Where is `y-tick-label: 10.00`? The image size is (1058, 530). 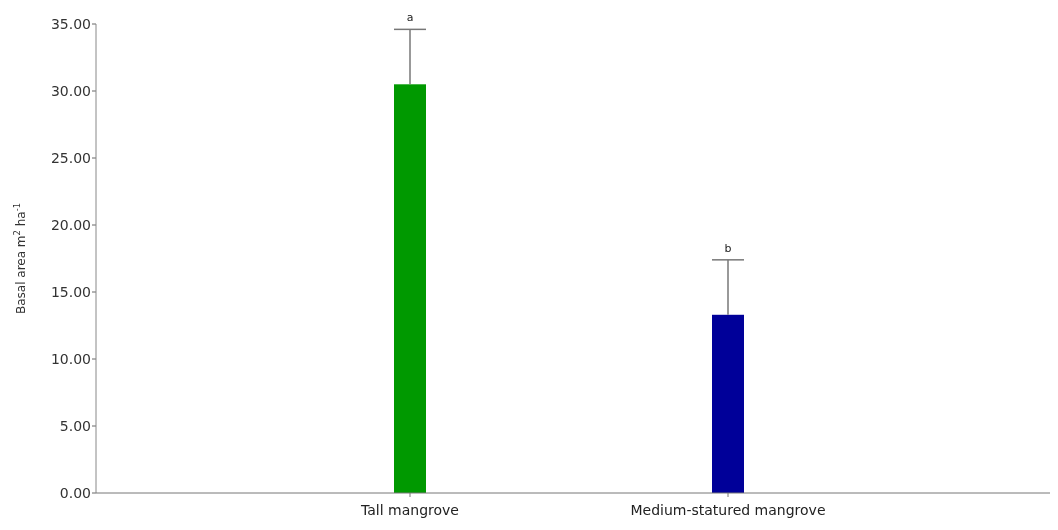 y-tick-label: 10.00 is located at coordinates (70, 358).